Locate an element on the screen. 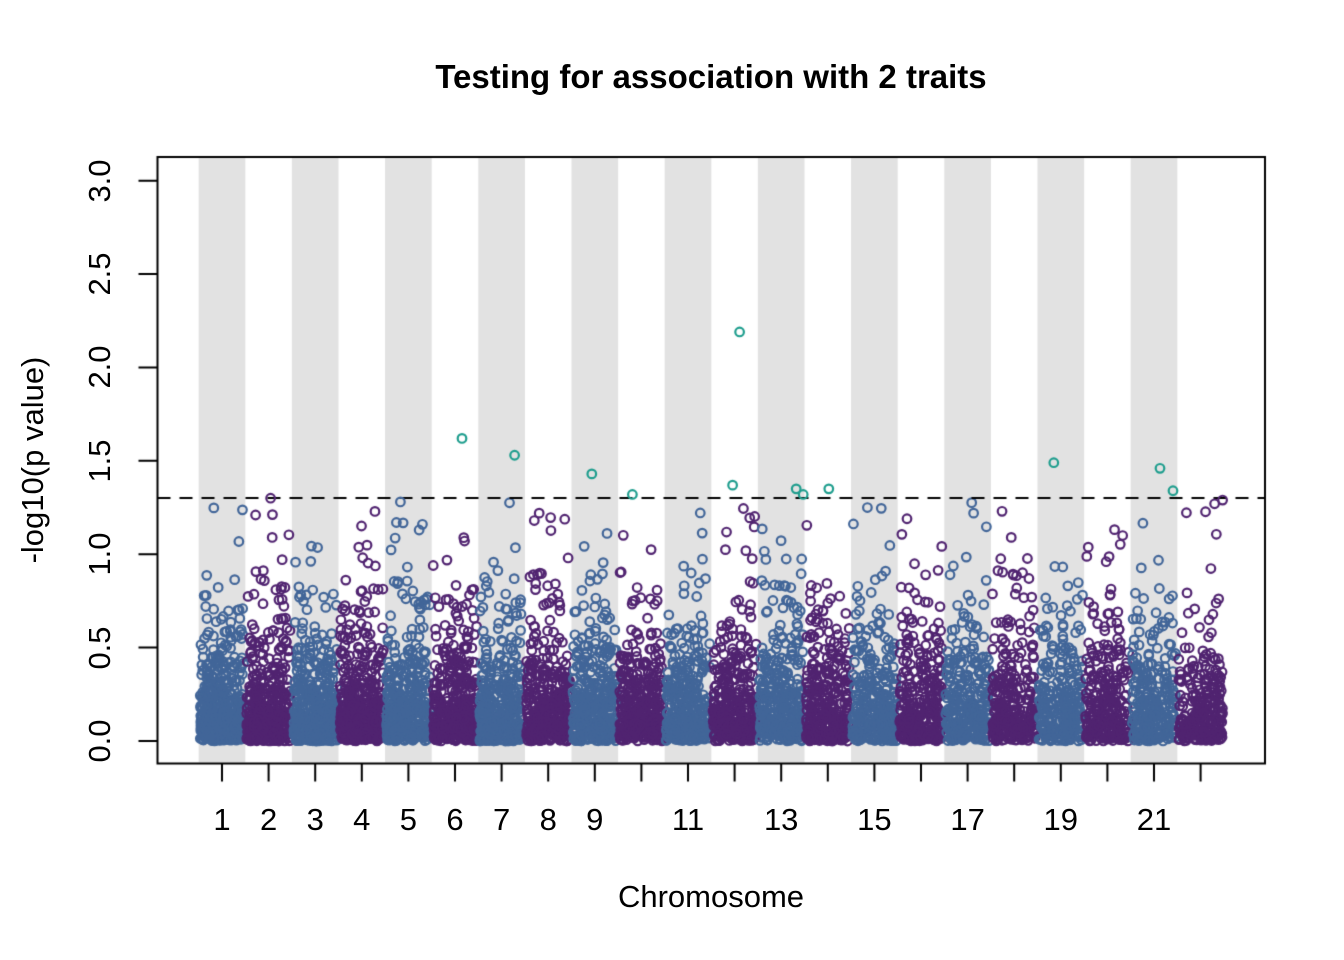 The height and width of the screenshot is (960, 1344). x-tick-label: 4 is located at coordinates (362, 819).